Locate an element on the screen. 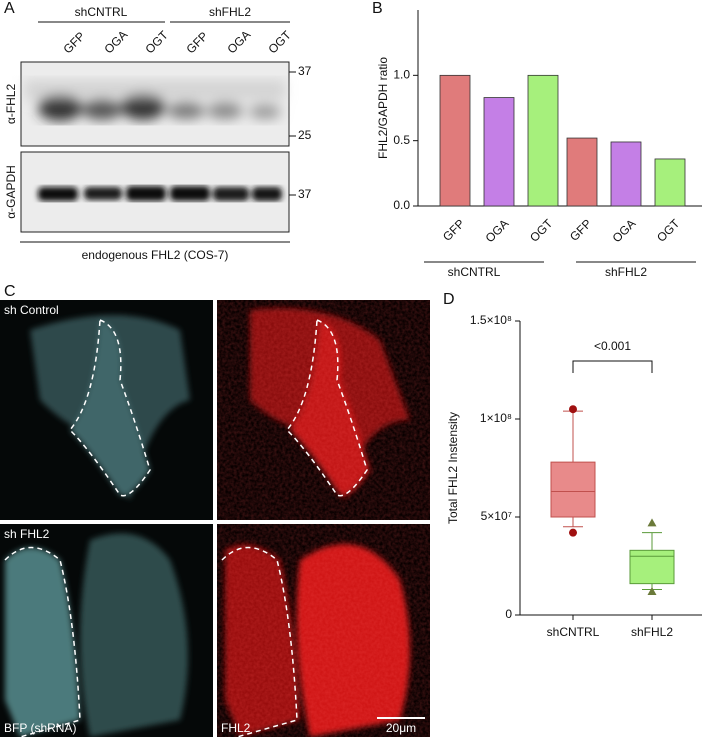 The width and height of the screenshot is (714, 737). bands-gapdh is located at coordinates (160, 193).